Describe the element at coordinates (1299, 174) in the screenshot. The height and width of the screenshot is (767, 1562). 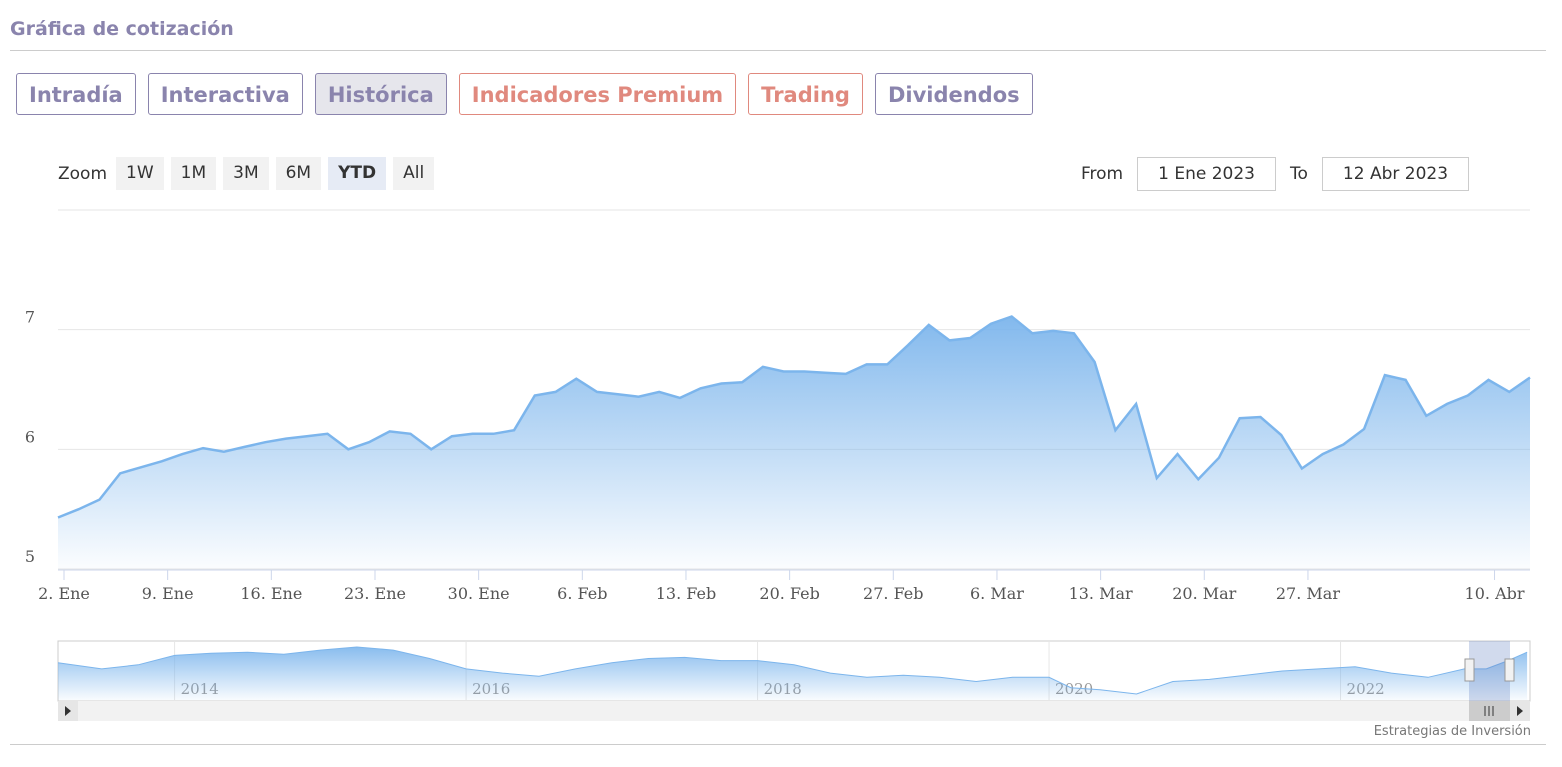
I see `to-label: To` at that location.